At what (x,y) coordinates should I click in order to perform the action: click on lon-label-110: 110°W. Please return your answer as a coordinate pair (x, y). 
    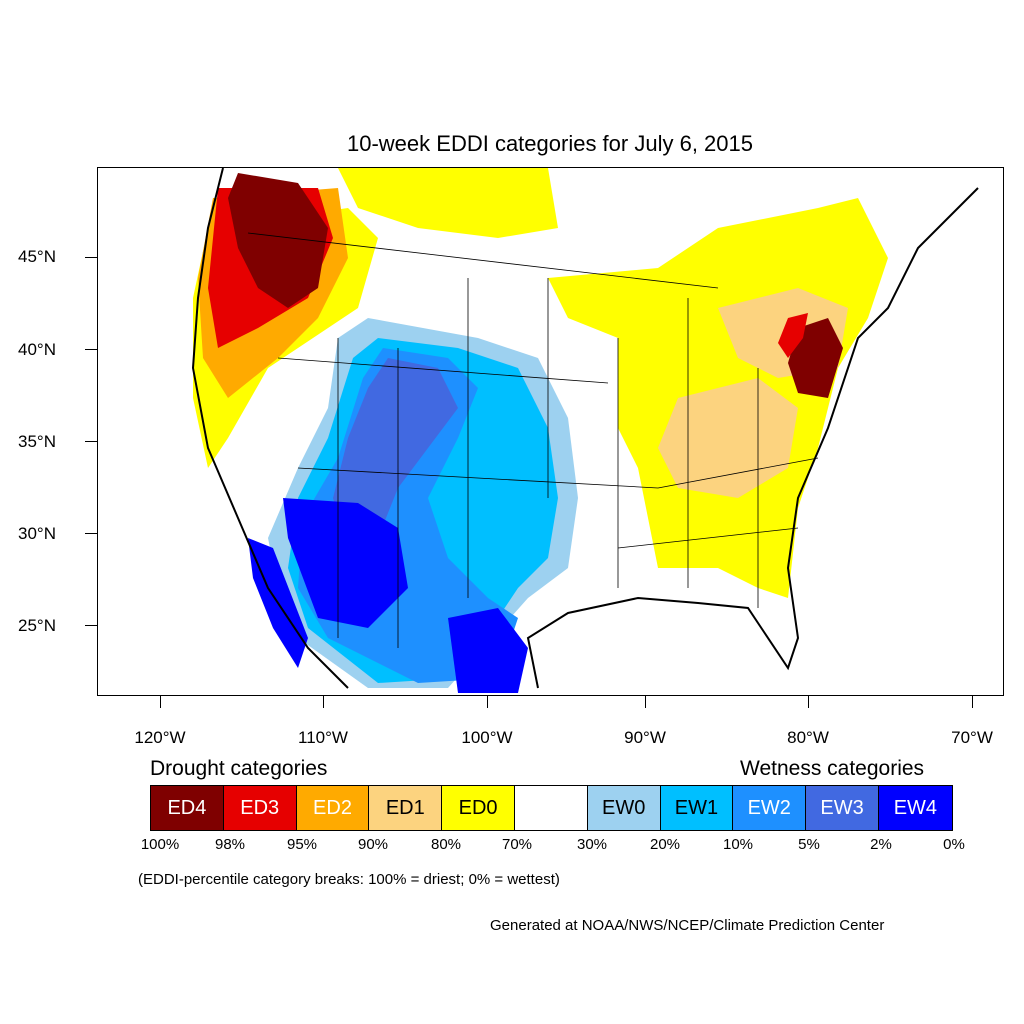
    Looking at the image, I should click on (323, 737).